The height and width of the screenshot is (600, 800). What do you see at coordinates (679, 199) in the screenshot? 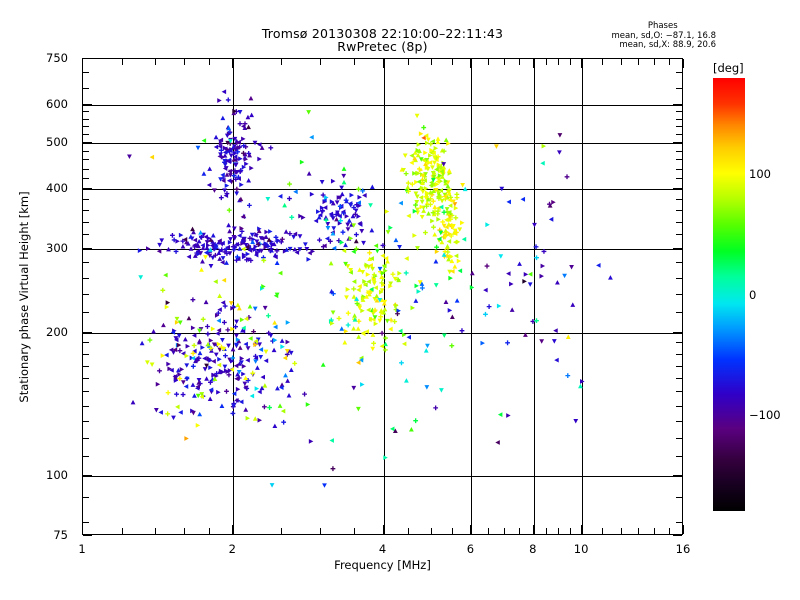
I see `y-tick-380-R` at bounding box center [679, 199].